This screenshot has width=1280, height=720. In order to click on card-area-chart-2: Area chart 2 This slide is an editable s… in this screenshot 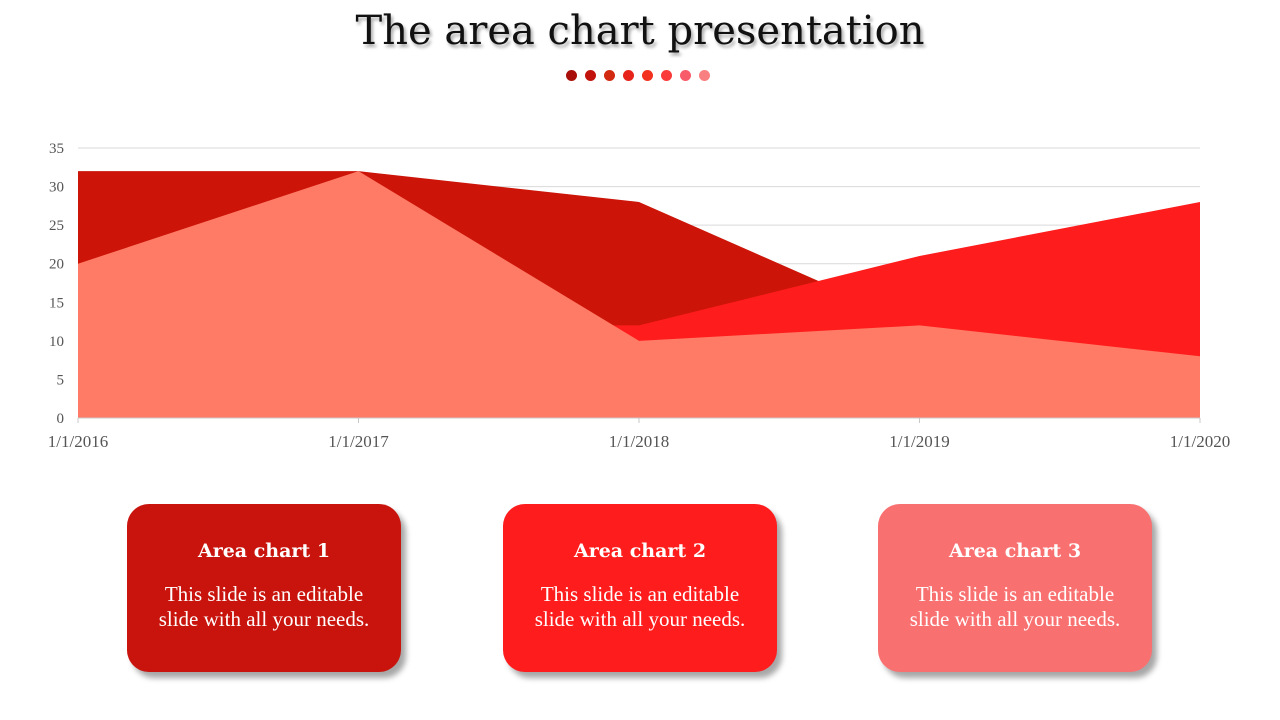, I will do `click(640, 588)`.